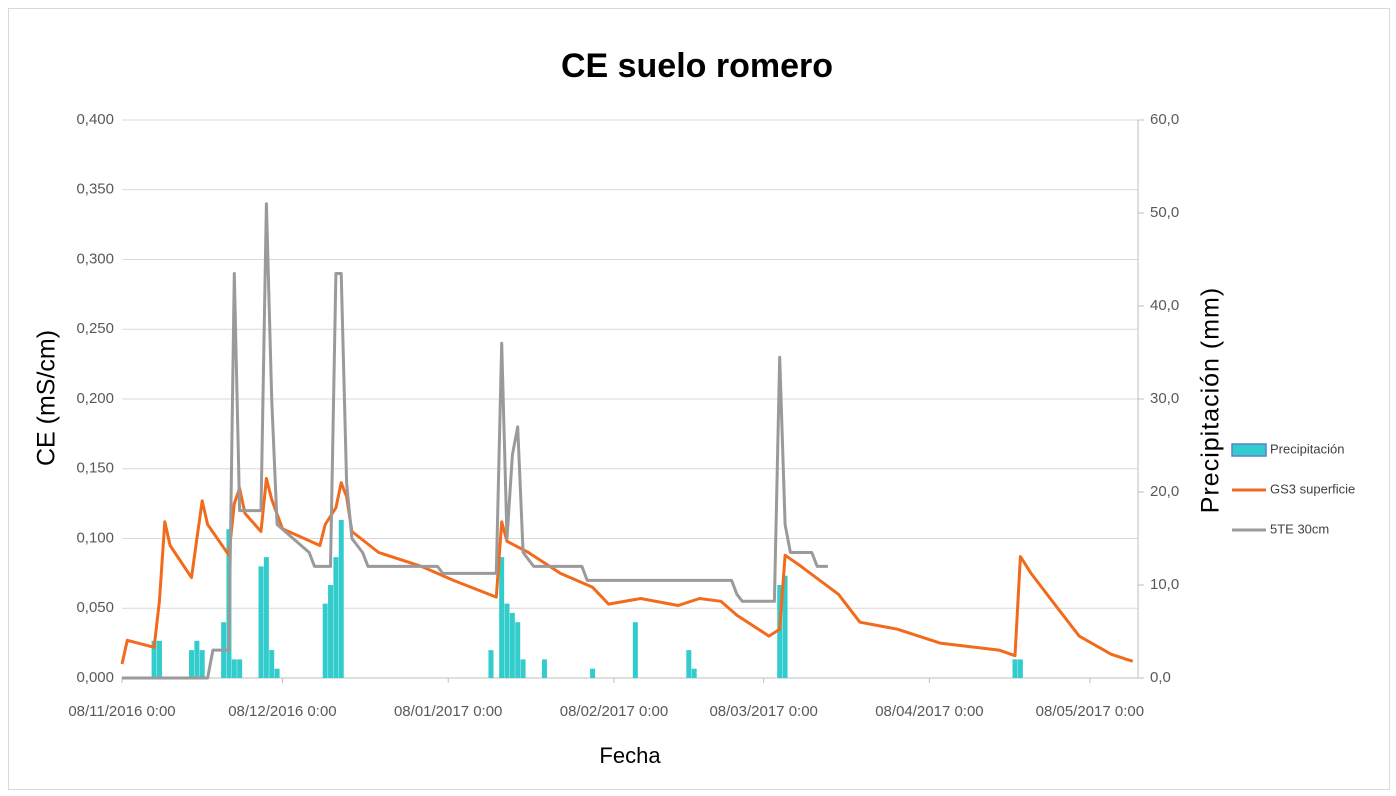 This screenshot has height=796, width=1396. What do you see at coordinates (1312, 488) in the screenshot?
I see `legend-label: GS3 superficie` at bounding box center [1312, 488].